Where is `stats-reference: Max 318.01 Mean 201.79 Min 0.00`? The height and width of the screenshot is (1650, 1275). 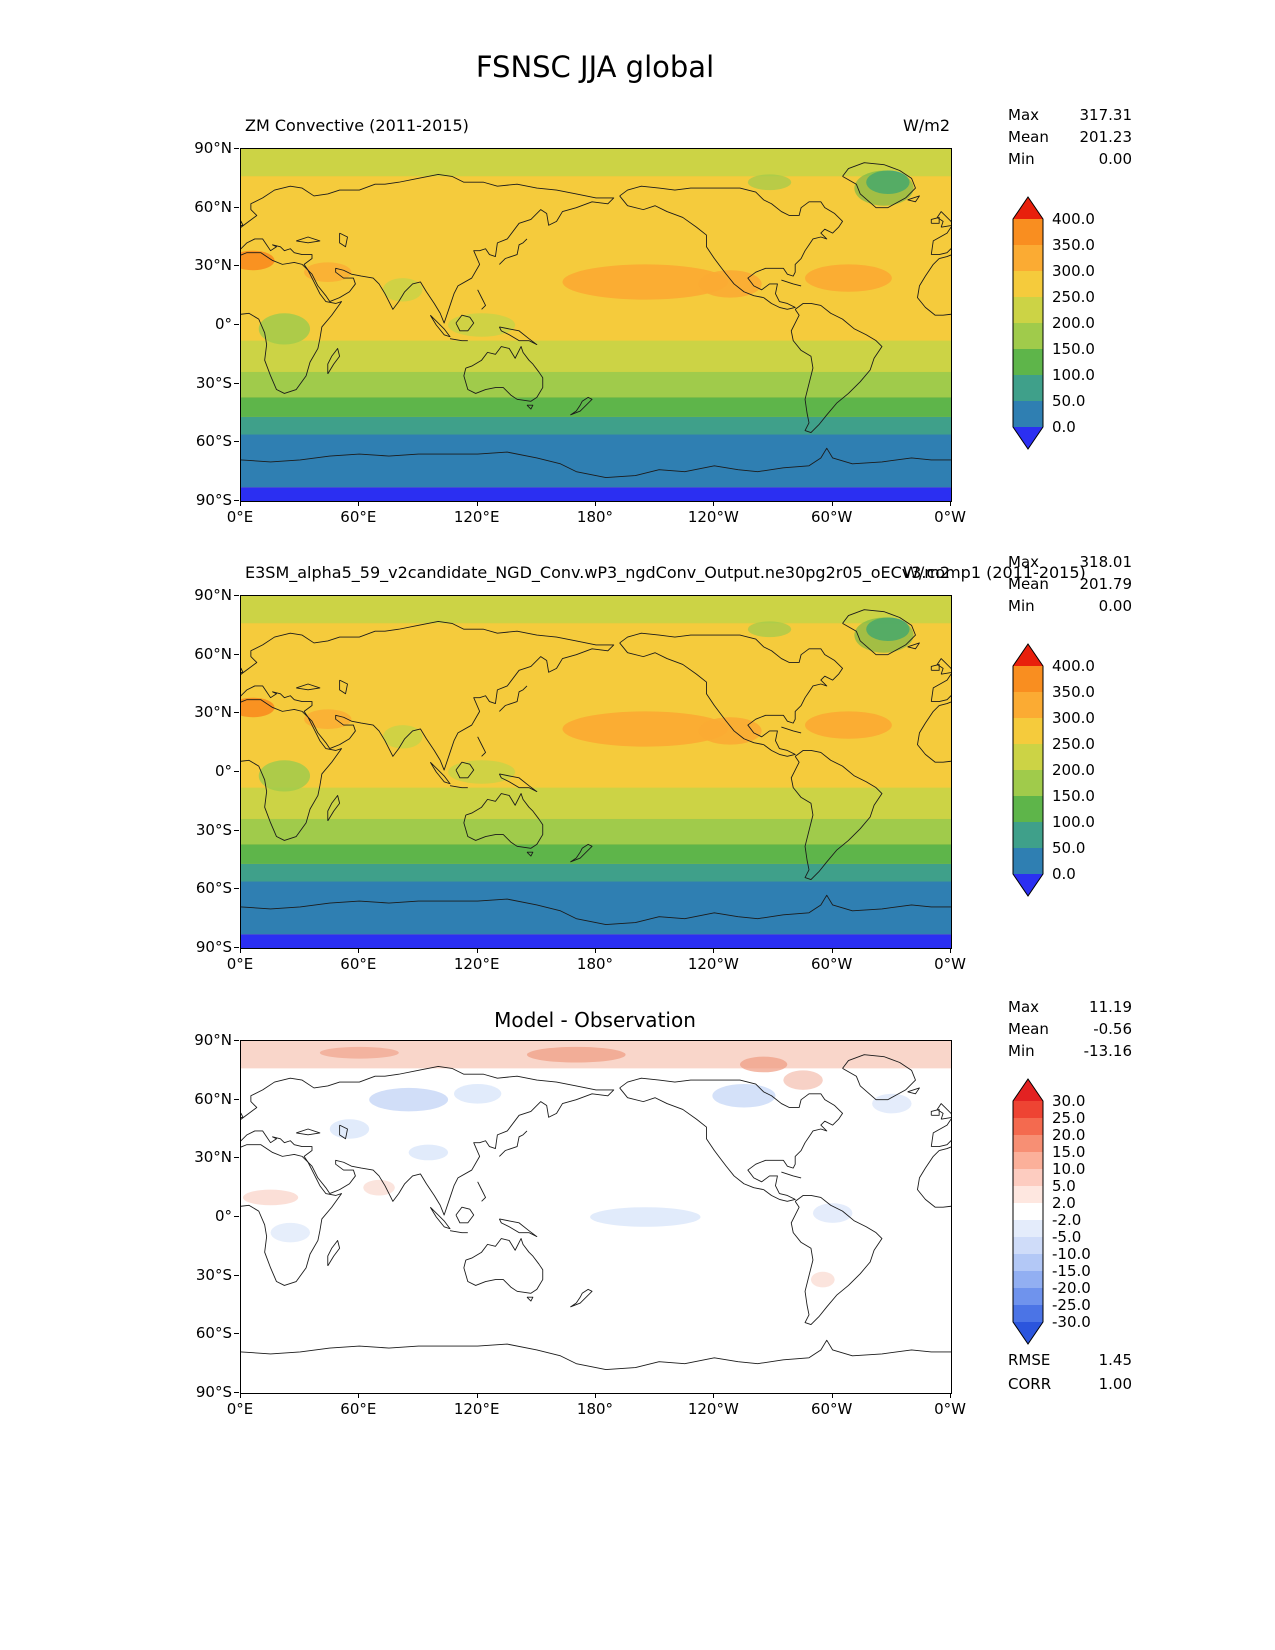
stats-reference: Max 318.01 Mean 201.79 Min 0.00 is located at coordinates (1070, 584).